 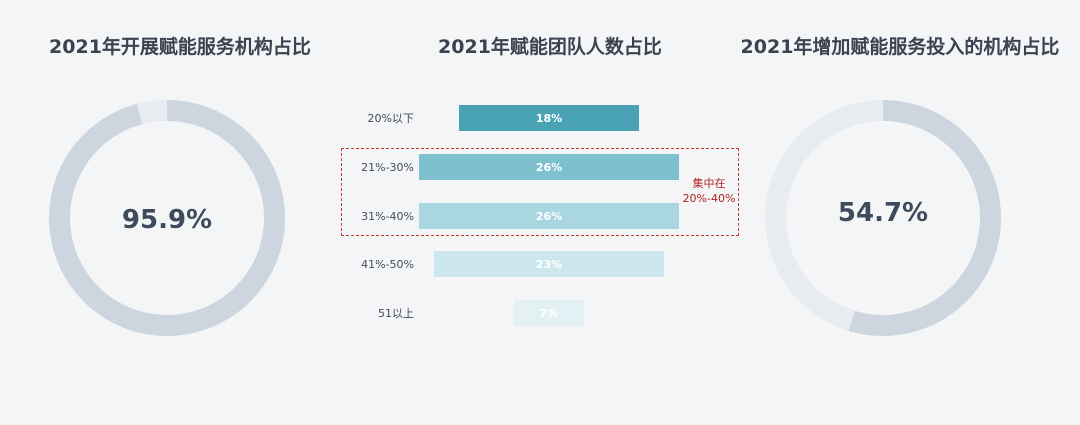 What do you see at coordinates (387, 167) in the screenshot?
I see `category-label: 21%-30%` at bounding box center [387, 167].